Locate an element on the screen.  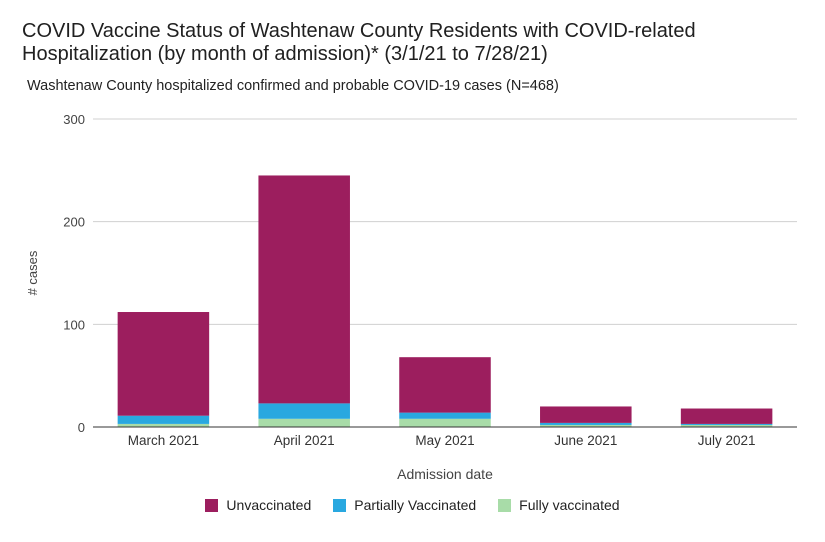
x-tick-label: May 2021 is located at coordinates (444, 440).